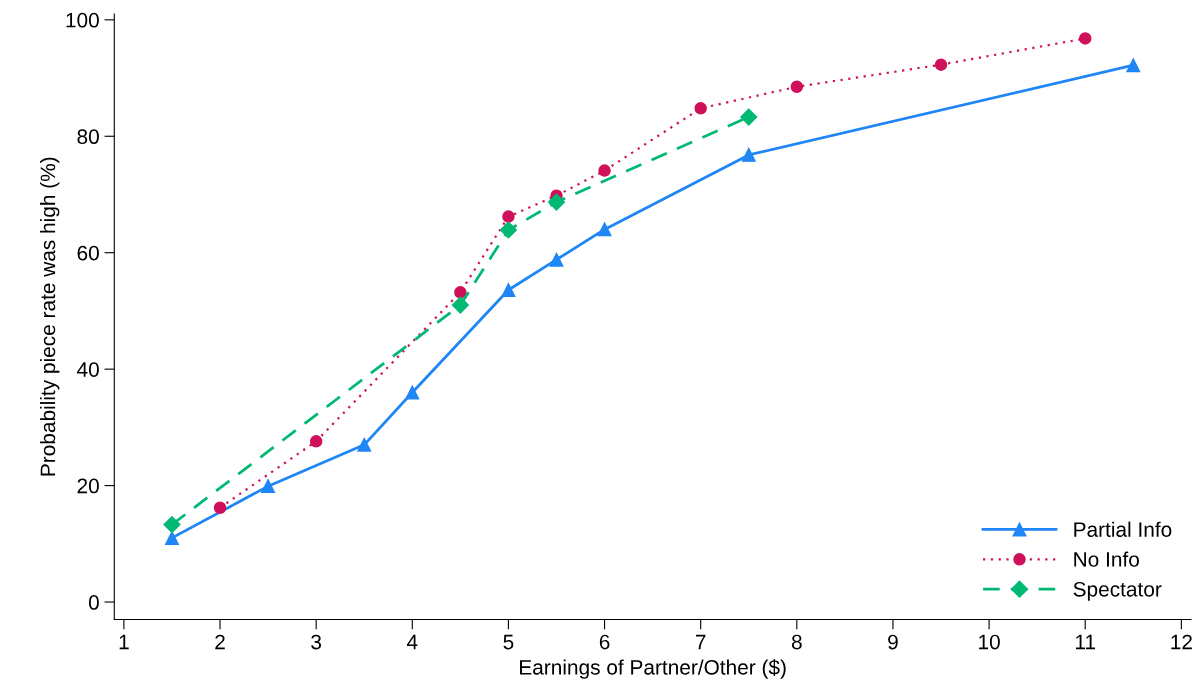 This screenshot has height=700, width=1203. Describe the element at coordinates (412, 642) in the screenshot. I see `x-tick-label: 4` at that location.